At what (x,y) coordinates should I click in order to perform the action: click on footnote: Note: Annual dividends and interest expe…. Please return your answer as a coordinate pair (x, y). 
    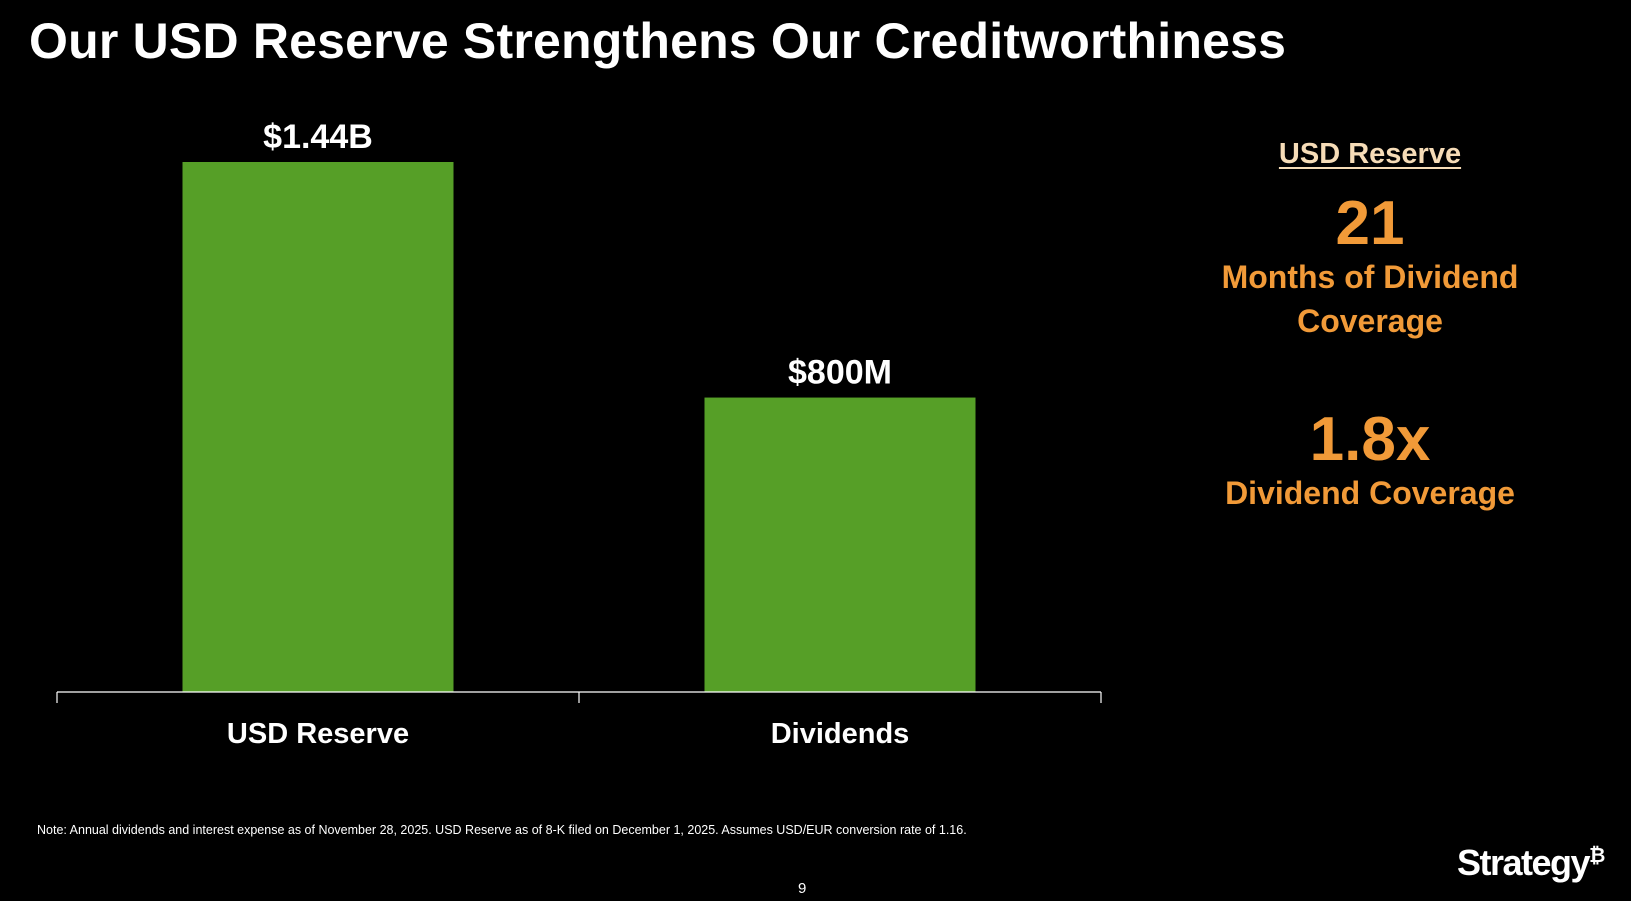
    Looking at the image, I should click on (502, 830).